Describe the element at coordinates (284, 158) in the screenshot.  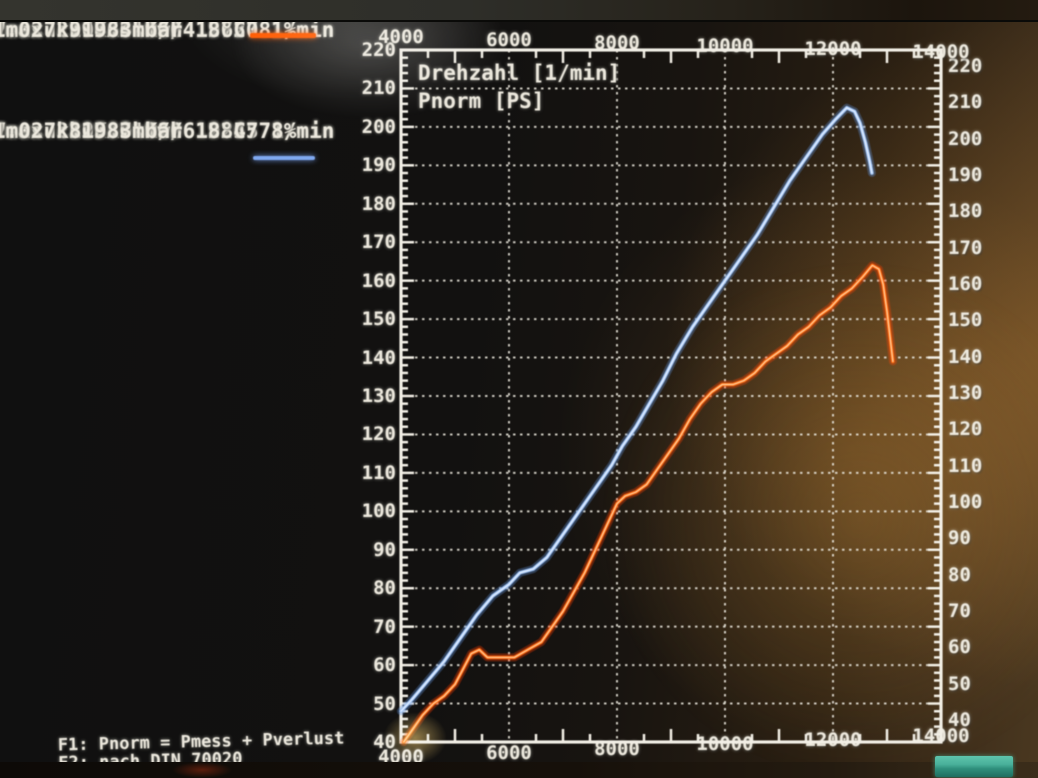
I see `legend-line-blue-icon` at that location.